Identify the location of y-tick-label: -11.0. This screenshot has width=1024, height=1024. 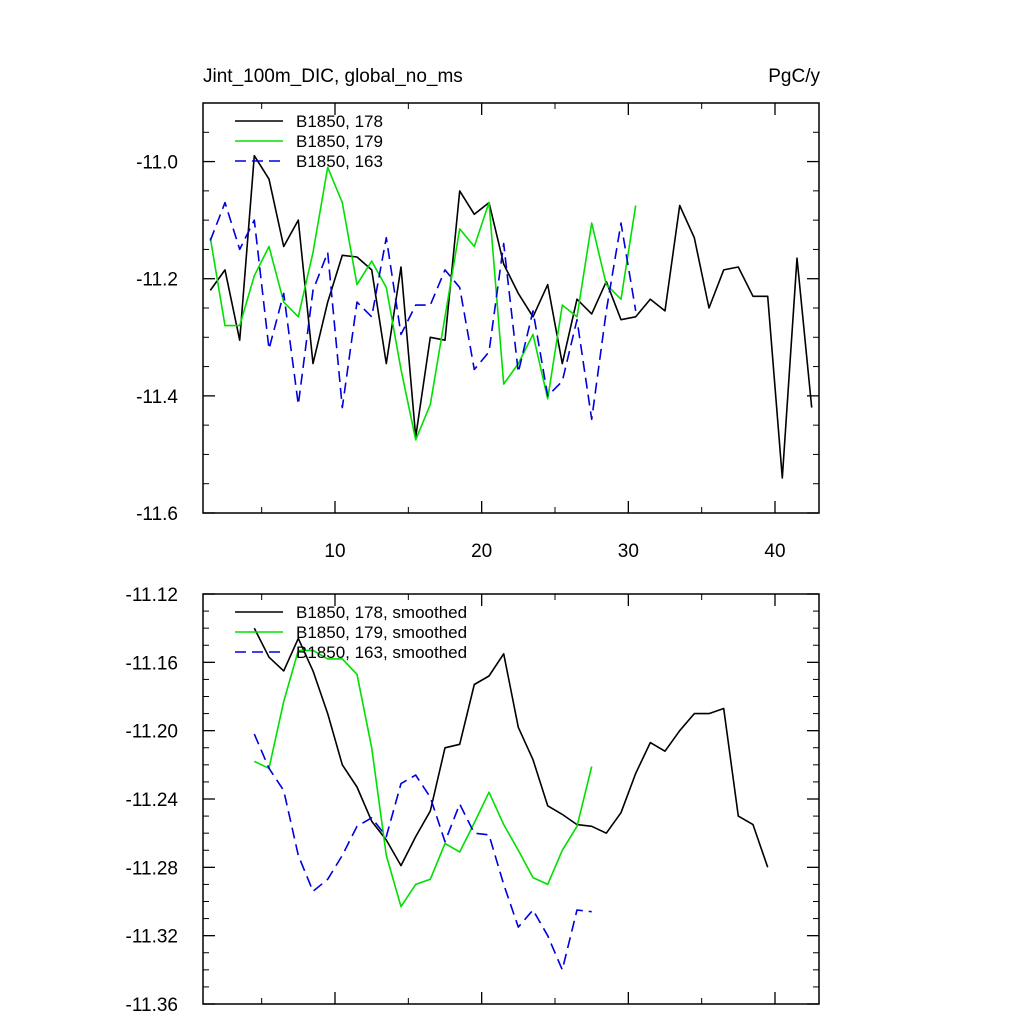
(157, 163).